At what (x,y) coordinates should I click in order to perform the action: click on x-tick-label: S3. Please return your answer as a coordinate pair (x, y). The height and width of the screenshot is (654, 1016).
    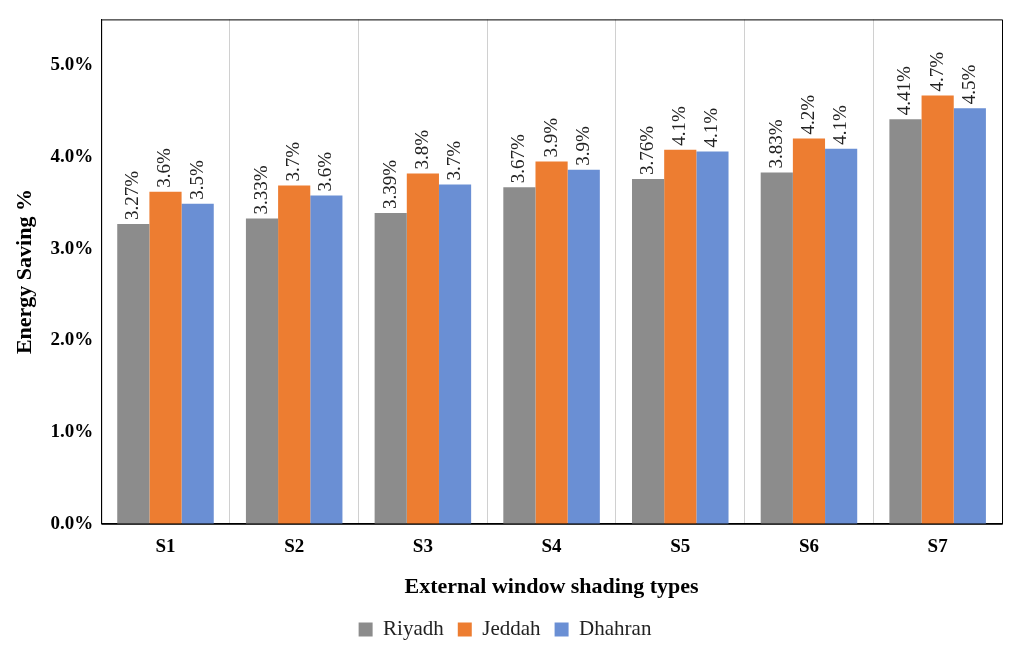
    Looking at the image, I should click on (422, 546).